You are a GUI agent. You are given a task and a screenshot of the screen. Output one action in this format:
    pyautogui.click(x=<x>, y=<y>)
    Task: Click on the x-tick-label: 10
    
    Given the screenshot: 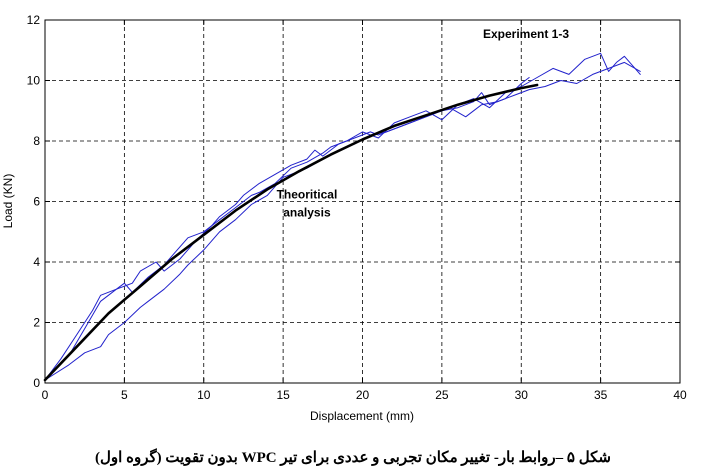 What is the action you would take?
    pyautogui.click(x=204, y=395)
    